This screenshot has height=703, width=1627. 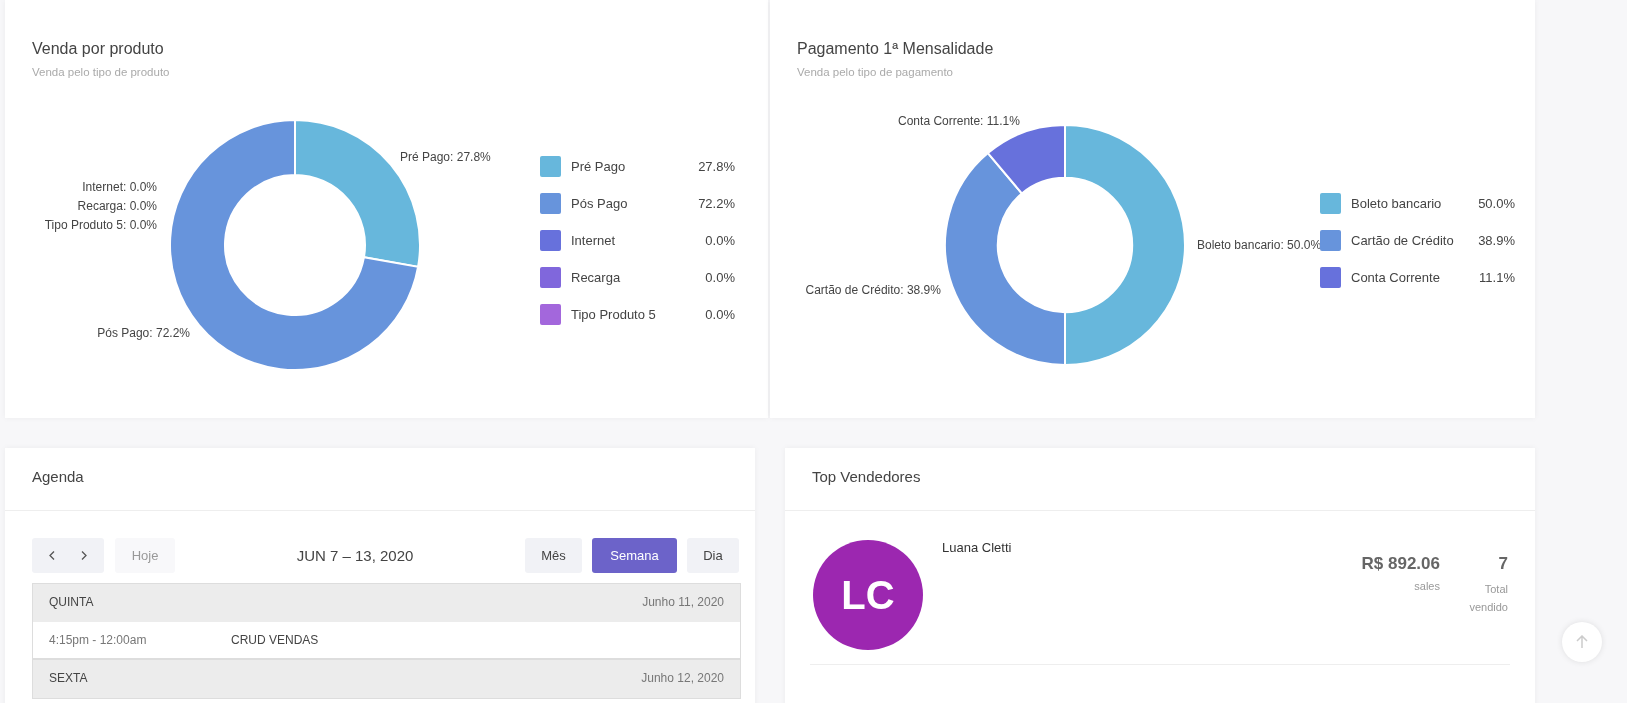 What do you see at coordinates (117, 206) in the screenshot?
I see `text: Recarga: 0.0%` at bounding box center [117, 206].